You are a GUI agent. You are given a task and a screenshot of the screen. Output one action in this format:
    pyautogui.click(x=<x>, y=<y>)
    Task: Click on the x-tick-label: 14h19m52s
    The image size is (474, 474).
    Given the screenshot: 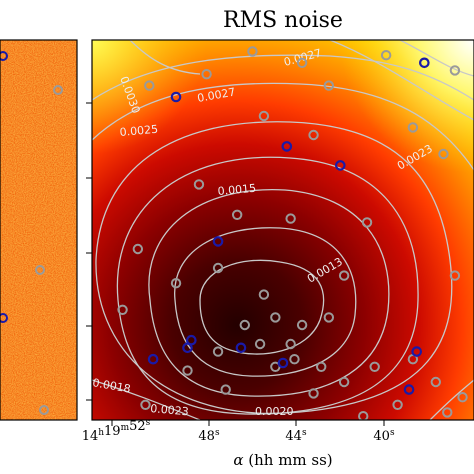 What is the action you would take?
    pyautogui.click(x=116, y=431)
    